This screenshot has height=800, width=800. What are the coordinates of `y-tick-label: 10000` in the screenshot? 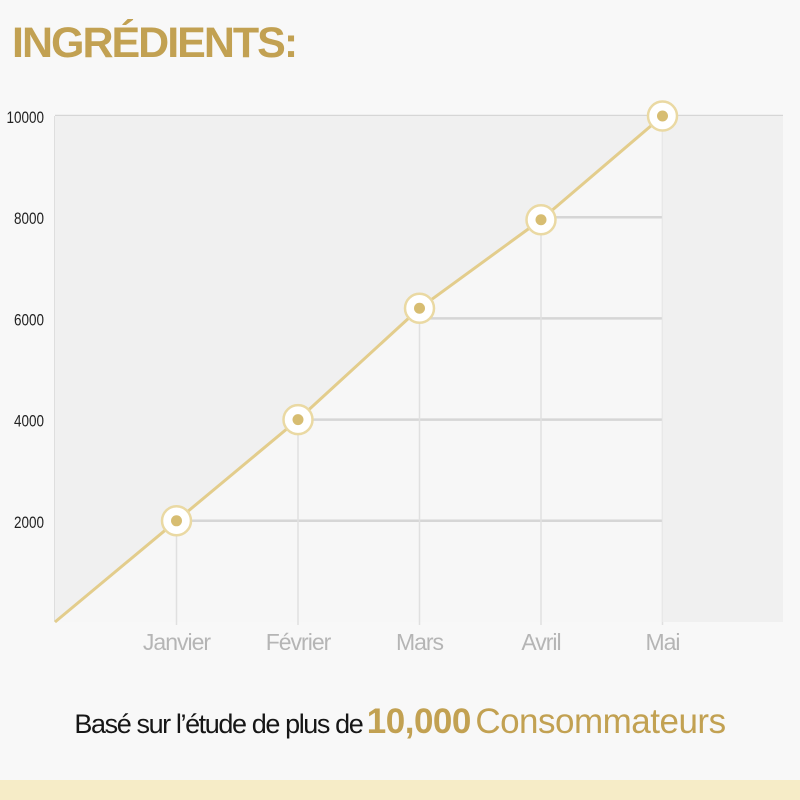 It's located at (26, 117).